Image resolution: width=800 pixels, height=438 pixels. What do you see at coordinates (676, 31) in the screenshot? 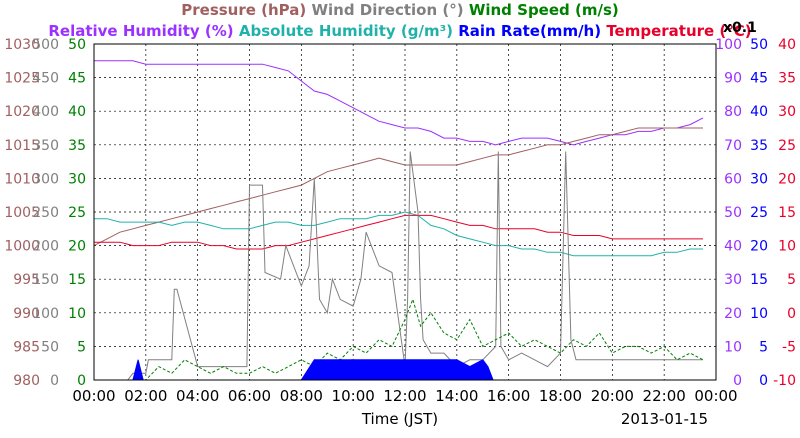
I see `legend-item-temperature: Temperature (°C)` at bounding box center [676, 31].